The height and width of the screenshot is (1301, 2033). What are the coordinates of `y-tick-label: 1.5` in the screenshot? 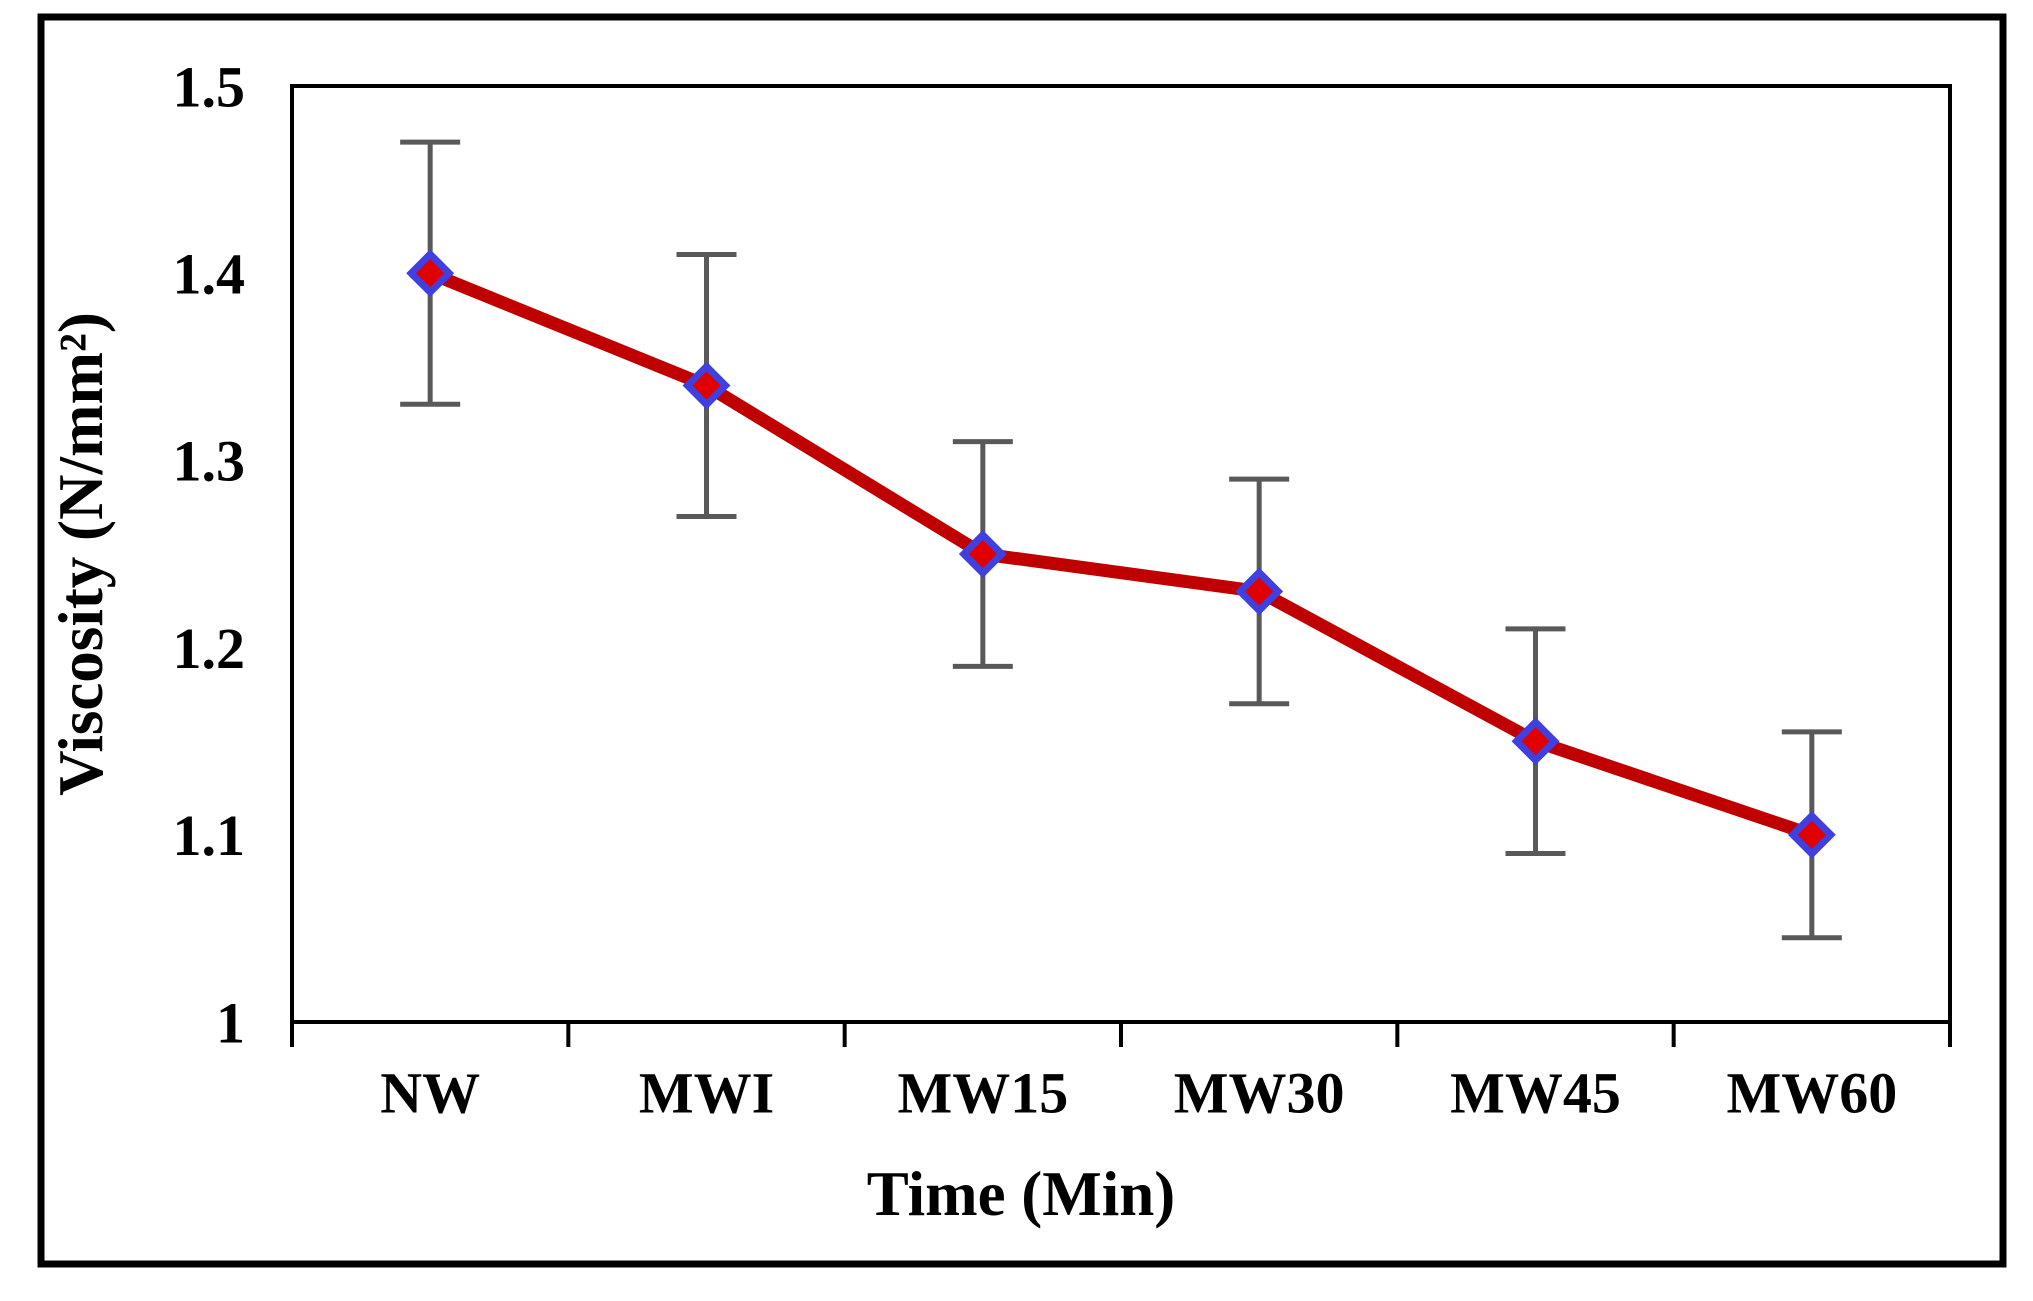 It's located at (209, 86).